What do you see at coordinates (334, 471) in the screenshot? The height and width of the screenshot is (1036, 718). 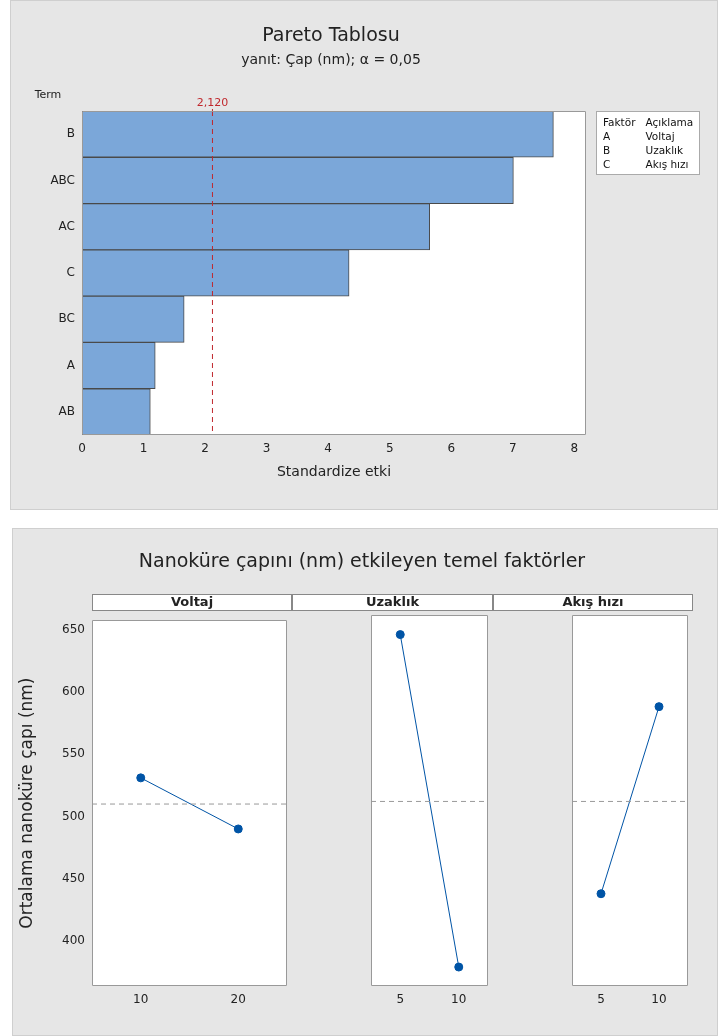 I see `x-axis-title: Standardize etki` at bounding box center [334, 471].